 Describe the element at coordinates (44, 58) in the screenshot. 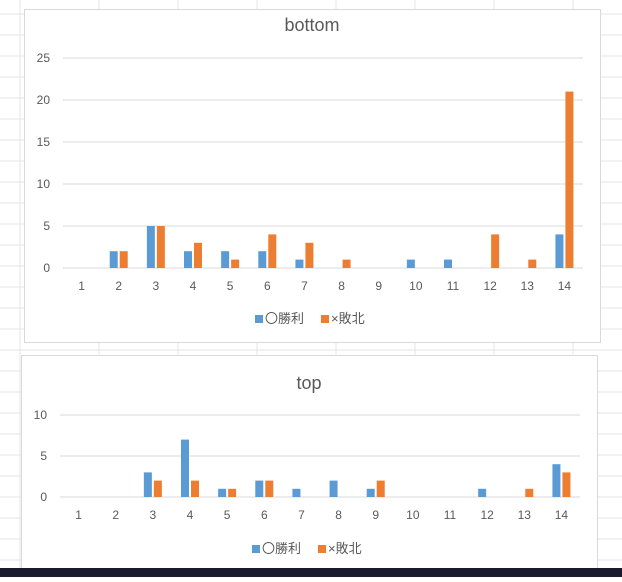

I see `y-tick-label: 25` at that location.